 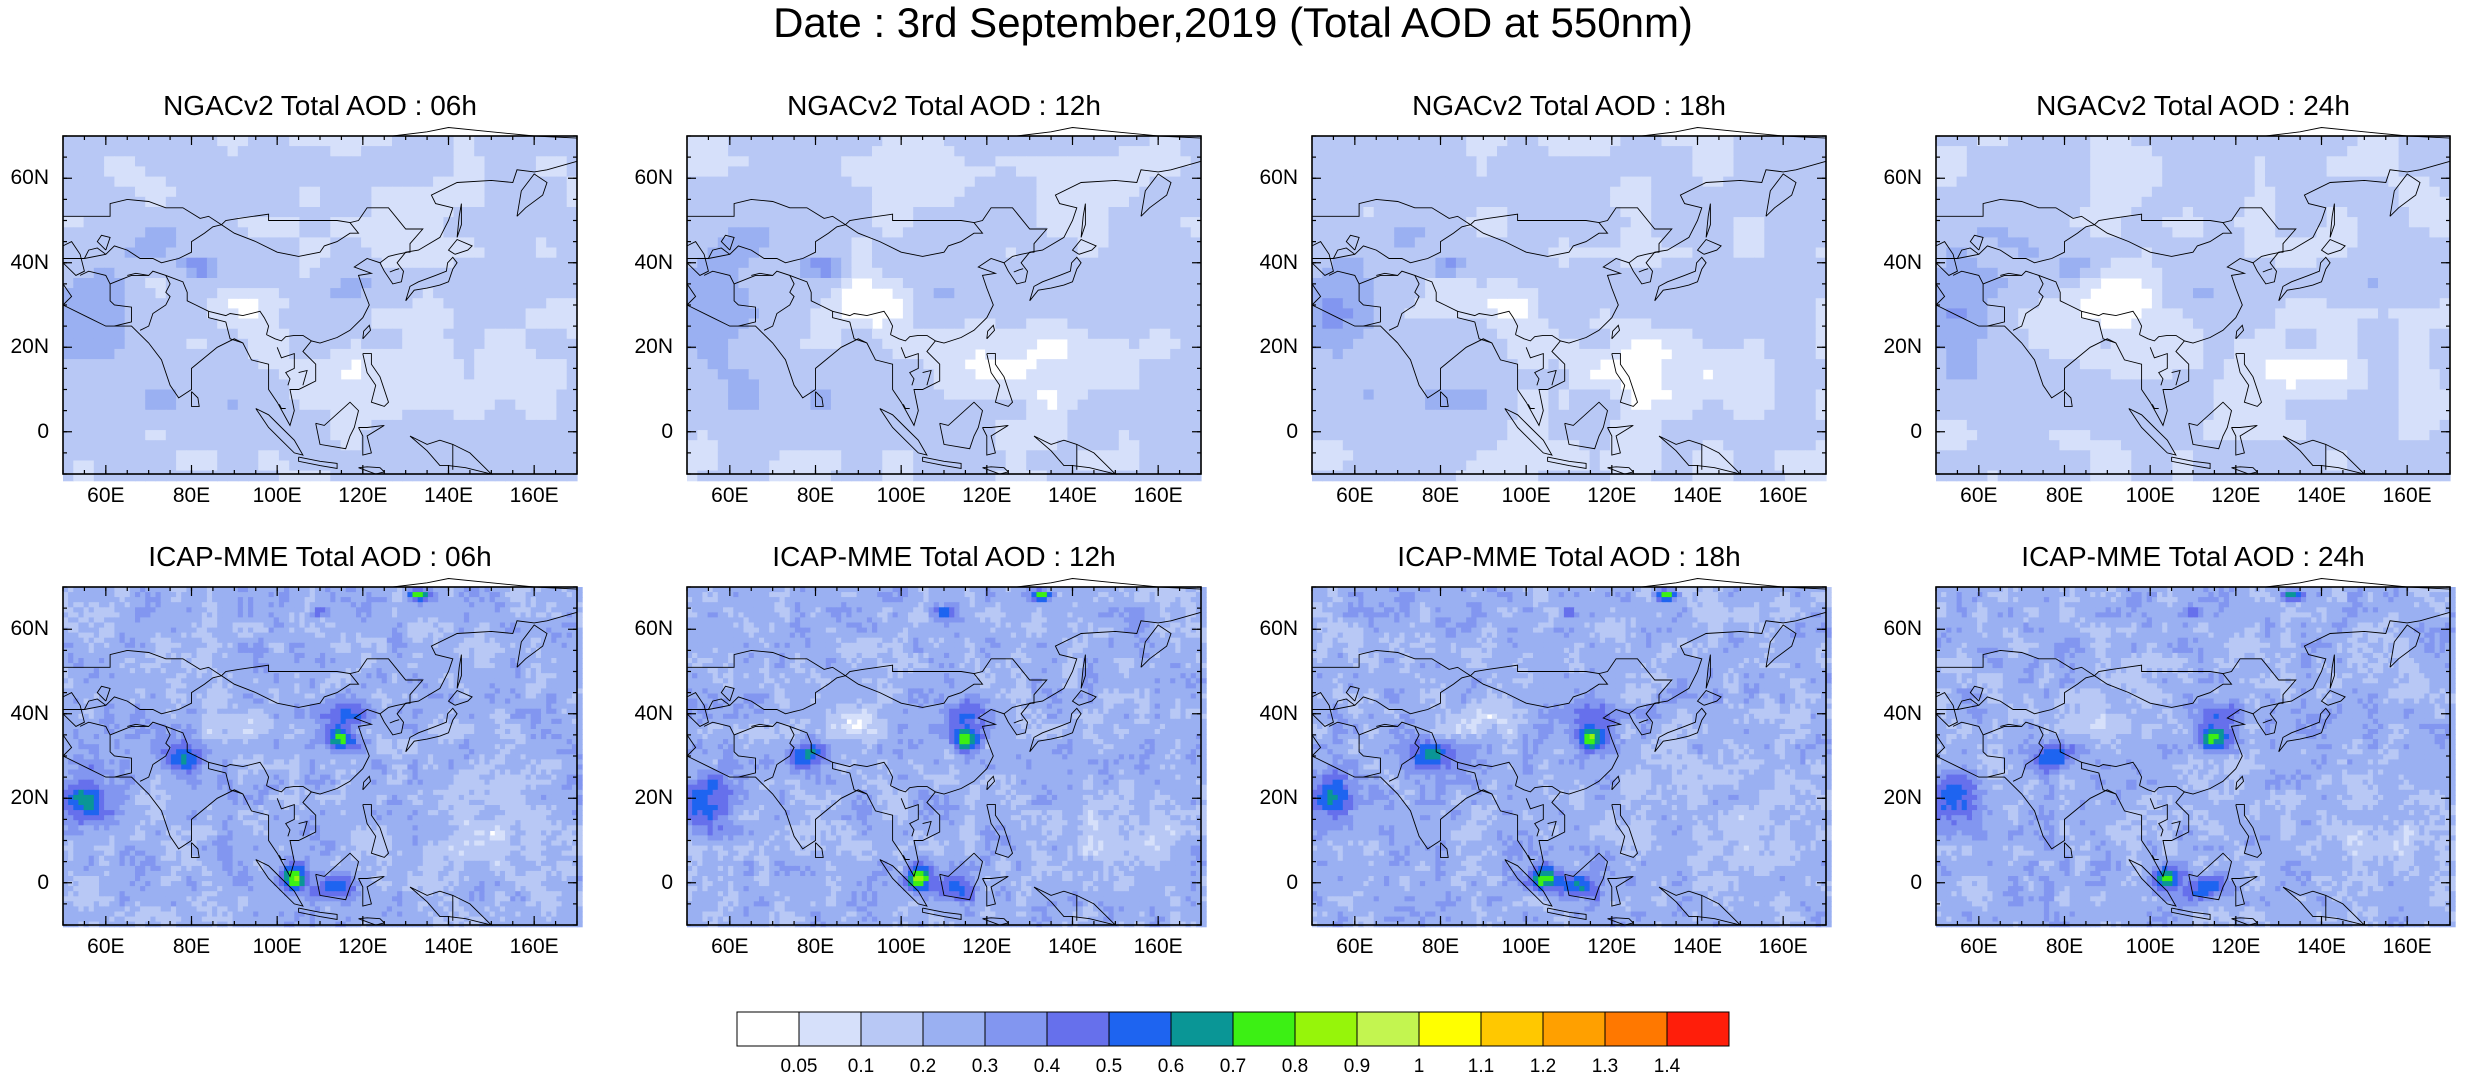 What do you see at coordinates (1569, 106) in the screenshot?
I see `panel-title: NGACv2 Total AOD : 18h` at bounding box center [1569, 106].